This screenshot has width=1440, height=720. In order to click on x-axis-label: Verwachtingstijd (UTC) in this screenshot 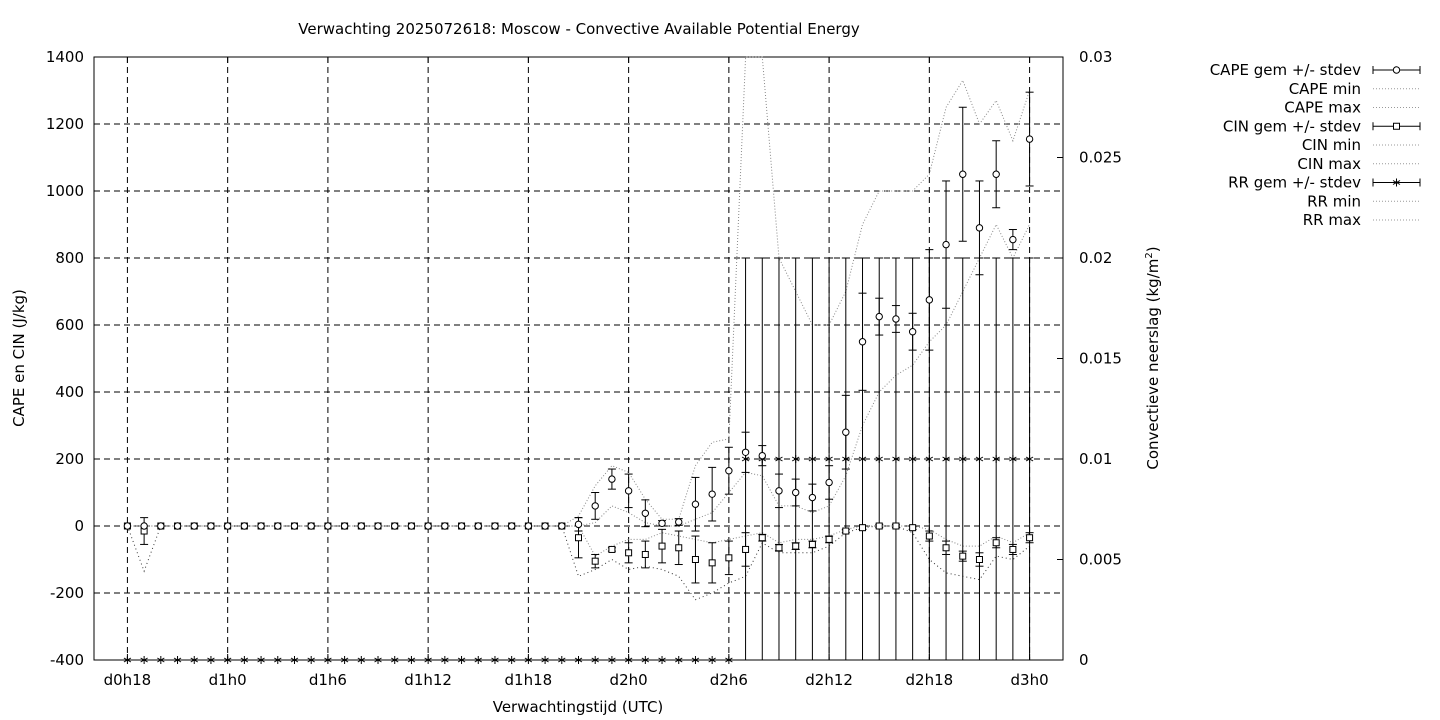, I will do `click(578, 707)`.